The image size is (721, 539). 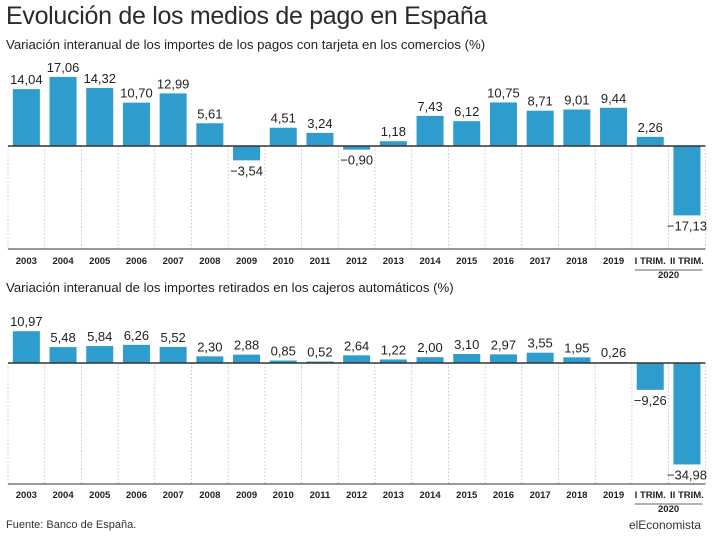 What do you see at coordinates (687, 225) in the screenshot?
I see `data-label: −17,13` at bounding box center [687, 225].